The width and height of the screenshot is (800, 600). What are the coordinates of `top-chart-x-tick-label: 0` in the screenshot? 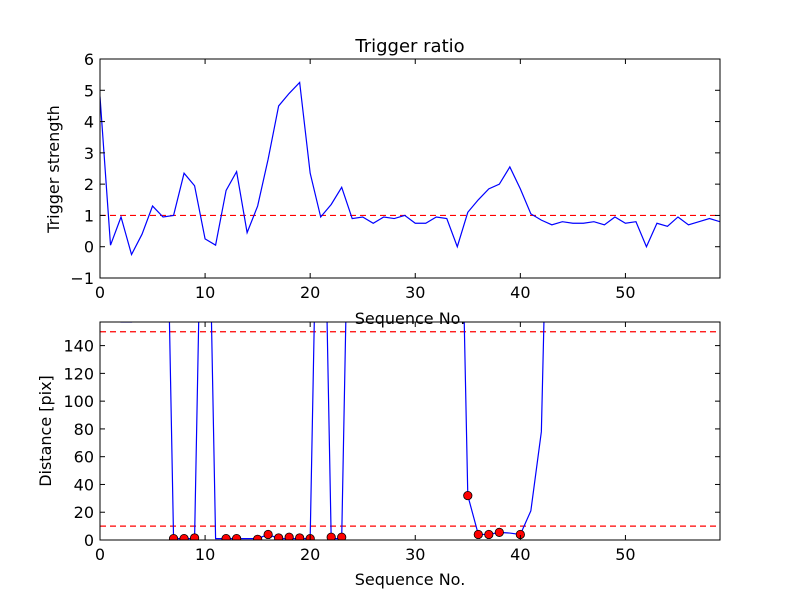 It's located at (100, 292).